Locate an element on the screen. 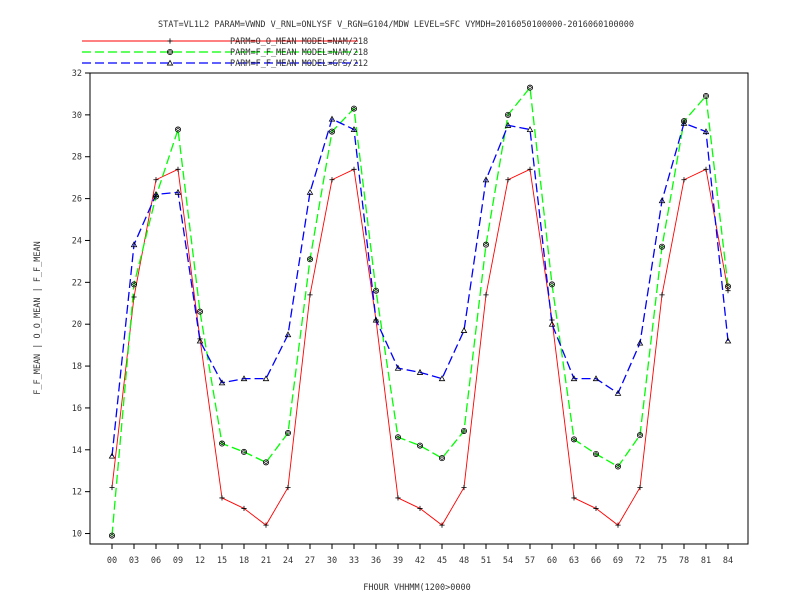 This screenshot has width=792, height=612. x-axis-label: FHOUR VHHMM(1200>0000 is located at coordinates (416, 588).